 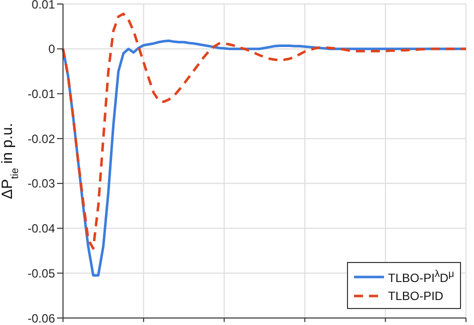 What do you see at coordinates (42, 318) in the screenshot?
I see `y-tick-label: -0.06` at bounding box center [42, 318].